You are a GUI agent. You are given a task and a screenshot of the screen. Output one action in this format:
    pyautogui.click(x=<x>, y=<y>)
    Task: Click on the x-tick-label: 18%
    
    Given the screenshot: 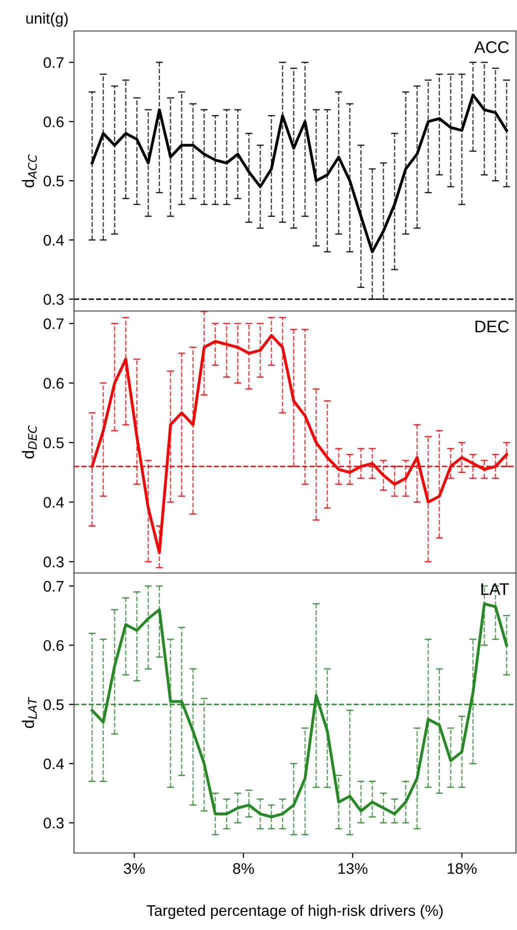 What is the action you would take?
    pyautogui.click(x=462, y=868)
    